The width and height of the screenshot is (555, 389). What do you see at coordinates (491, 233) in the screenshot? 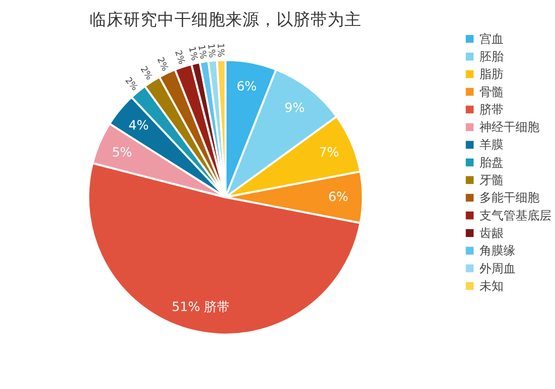
I see `legend-label: 齿龈` at bounding box center [491, 233].